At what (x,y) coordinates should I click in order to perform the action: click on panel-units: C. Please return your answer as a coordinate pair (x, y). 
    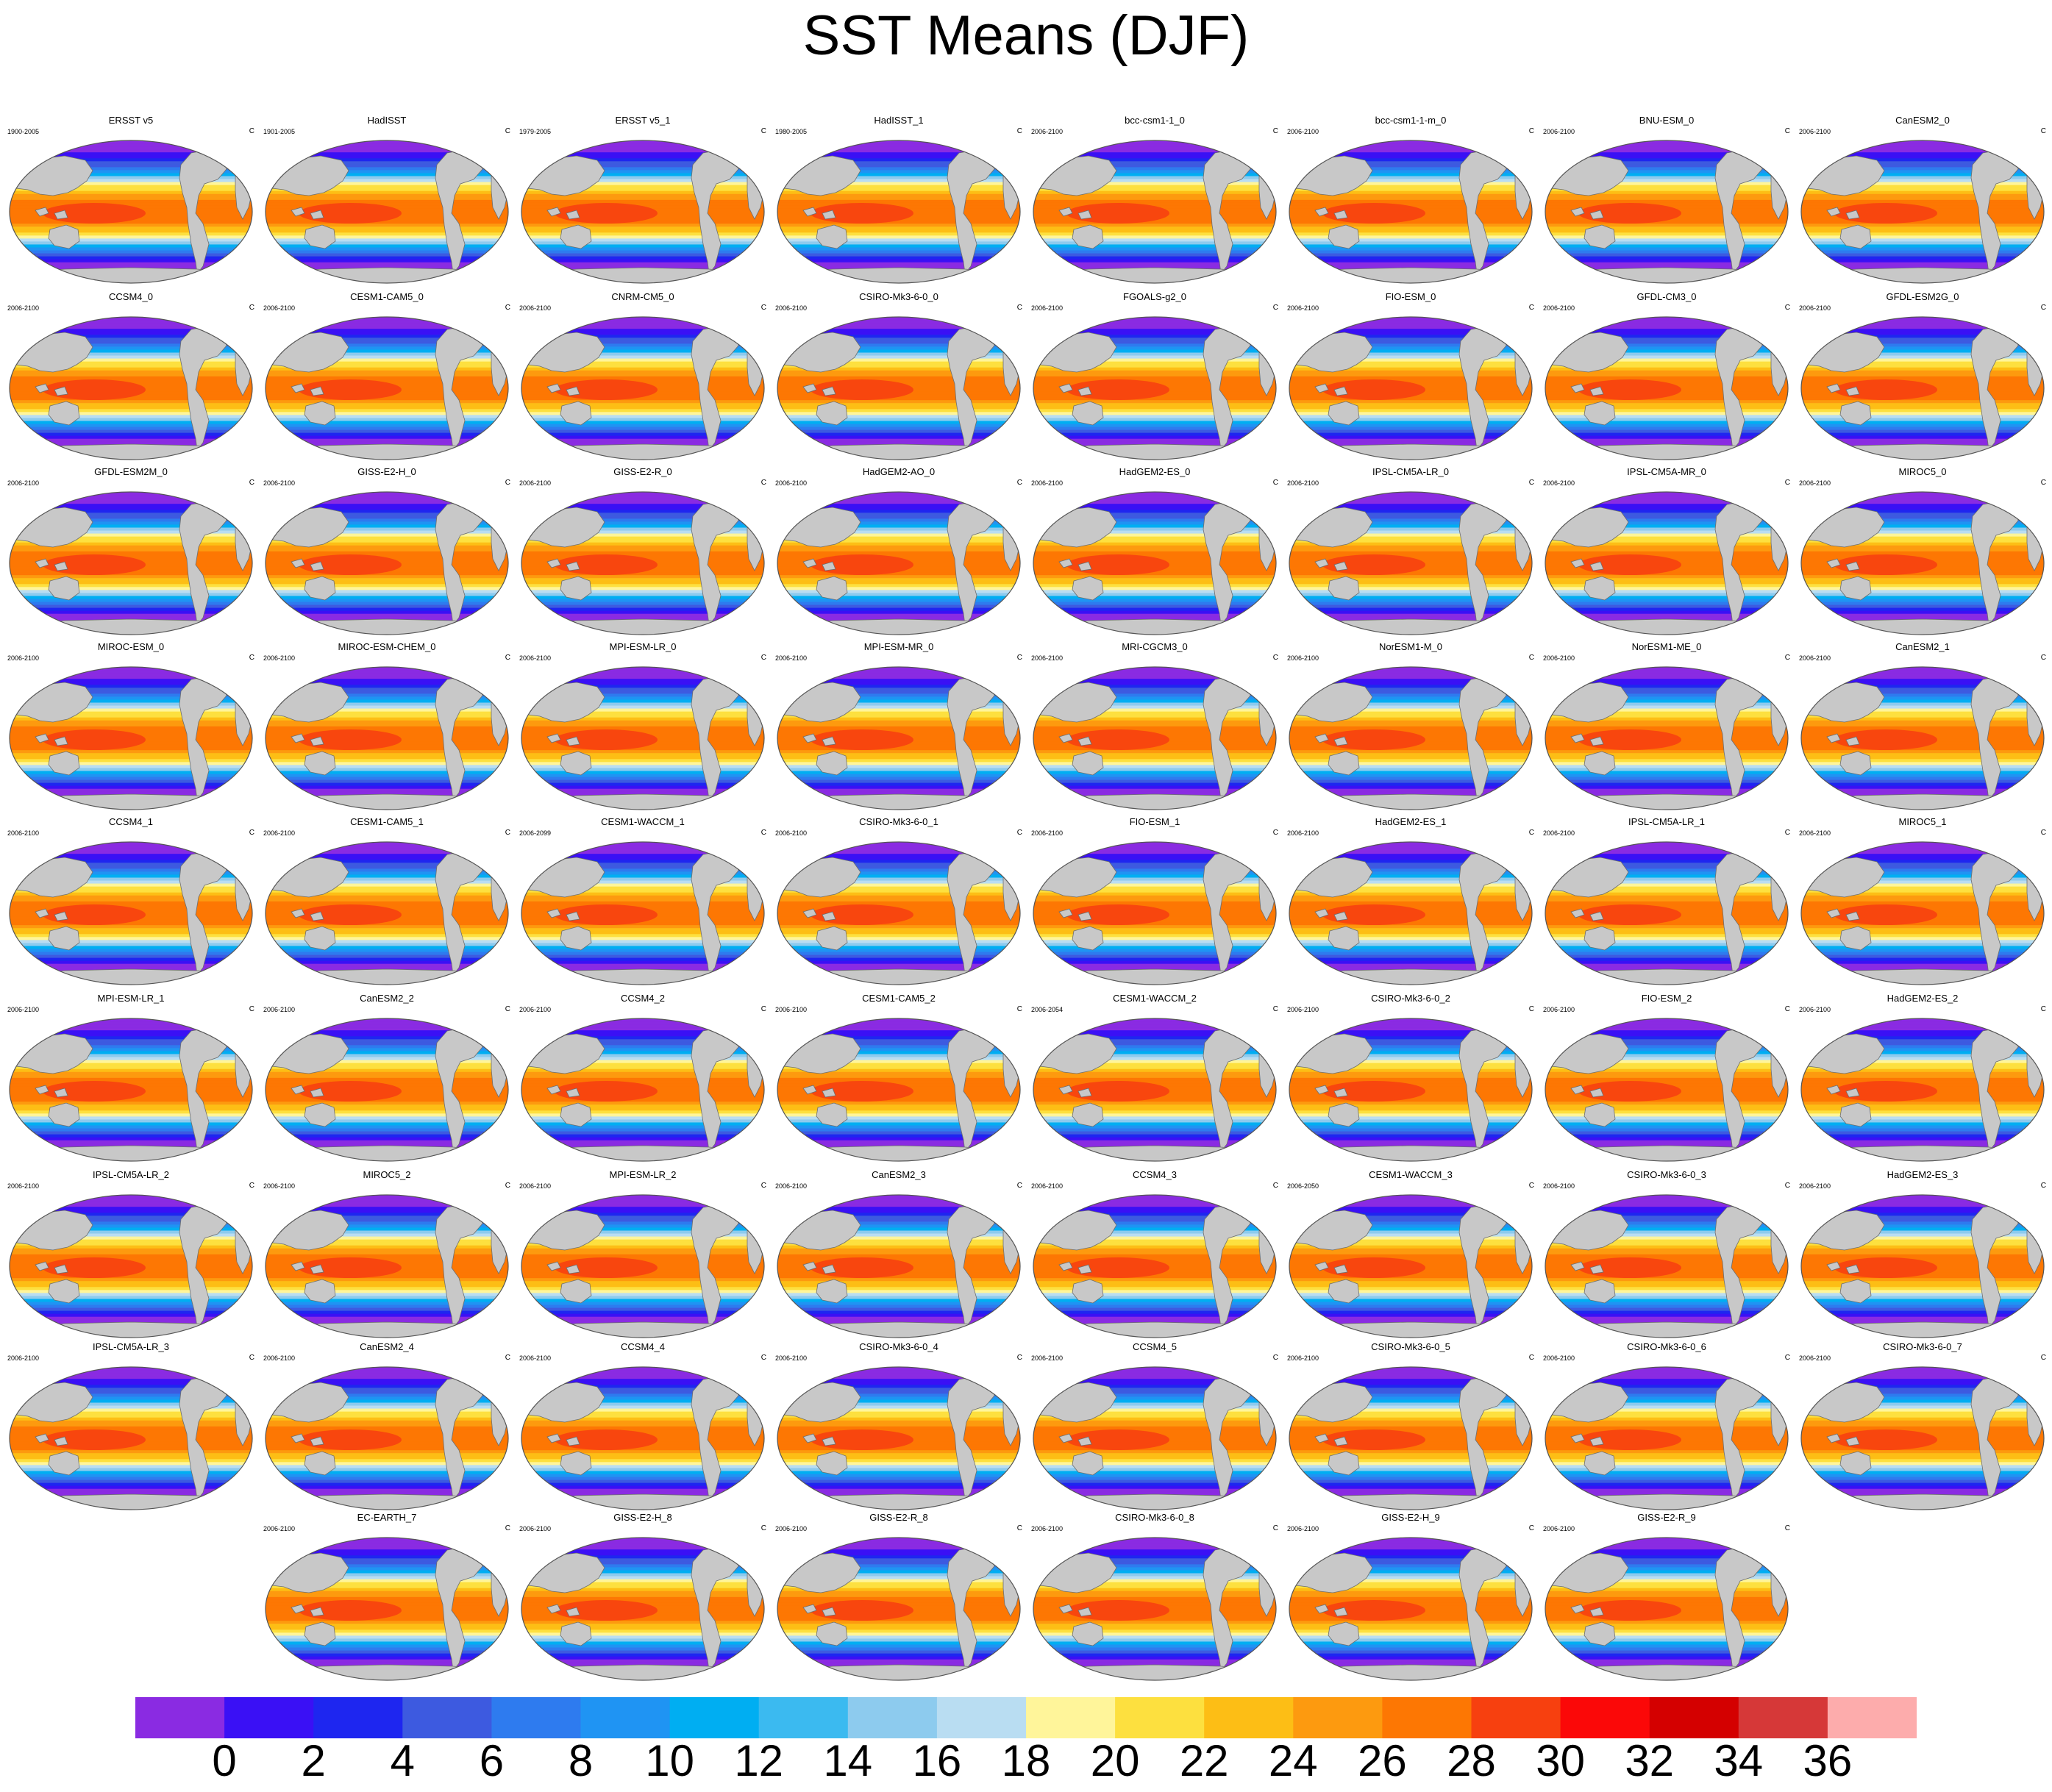
    Looking at the image, I should click on (1275, 658).